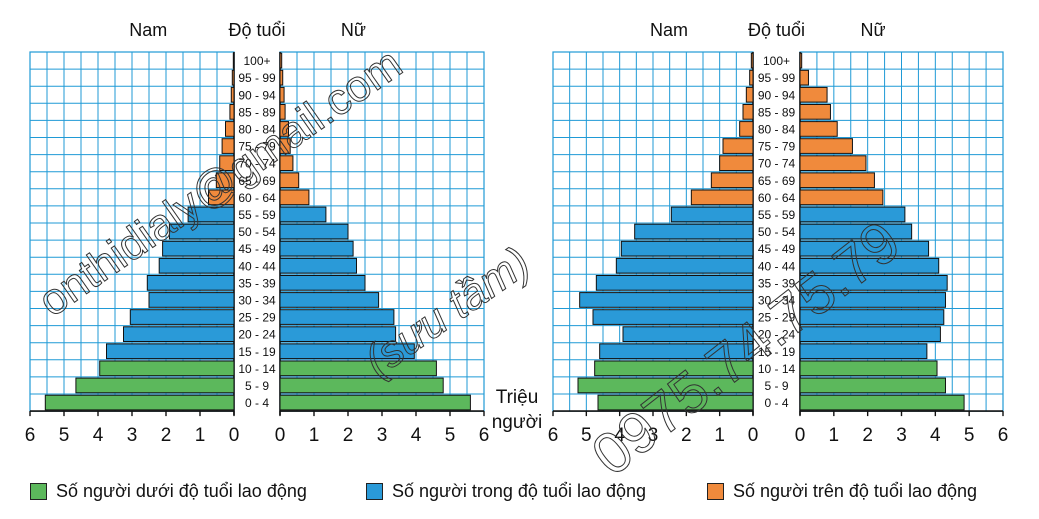 This screenshot has width=1039, height=519. Describe the element at coordinates (257, 215) in the screenshot. I see `age-group-label: 55 - 59` at that location.